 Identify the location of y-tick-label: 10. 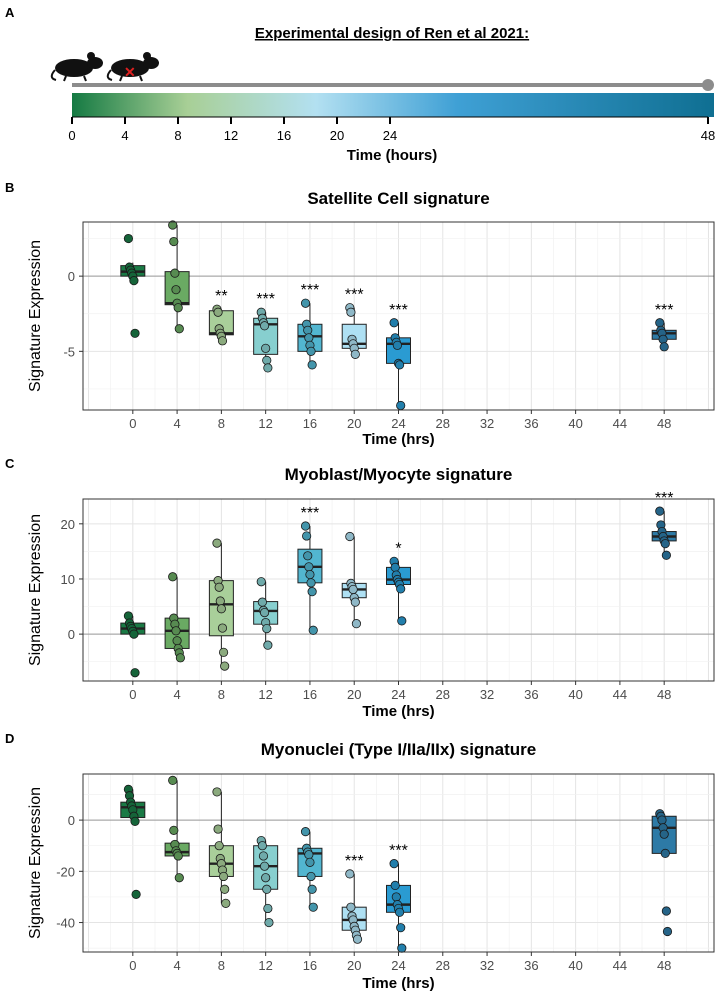
(68, 579).